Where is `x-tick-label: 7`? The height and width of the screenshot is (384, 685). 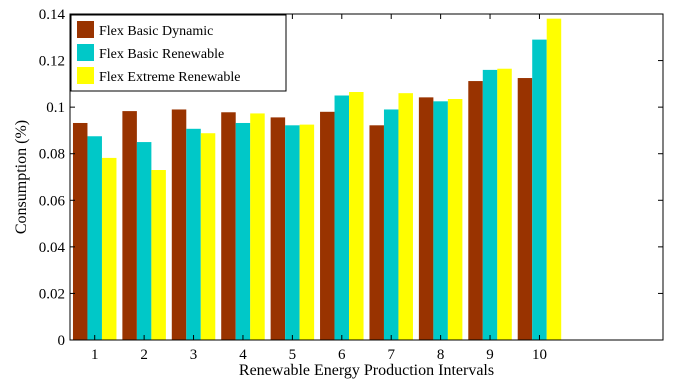 x-tick-label: 7 is located at coordinates (391, 355).